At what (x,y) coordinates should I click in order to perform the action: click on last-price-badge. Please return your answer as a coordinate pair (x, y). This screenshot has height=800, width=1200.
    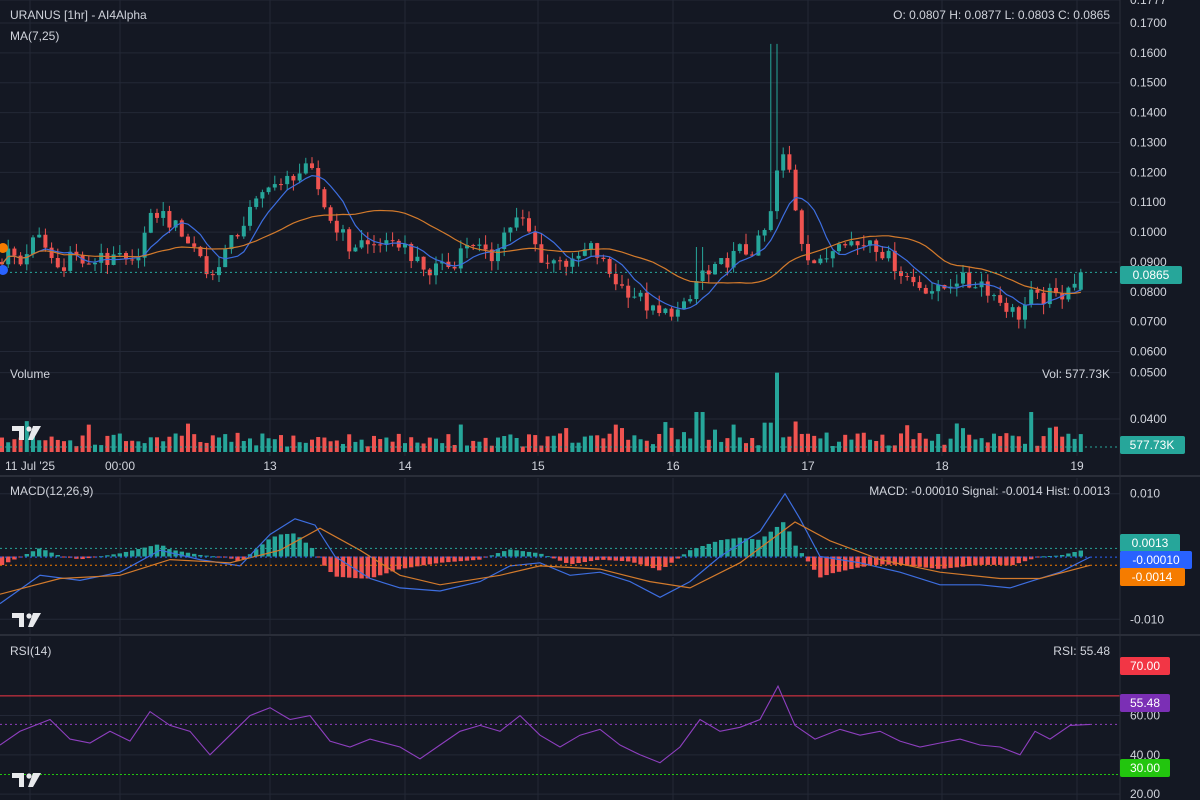
    Looking at the image, I should click on (1151, 275).